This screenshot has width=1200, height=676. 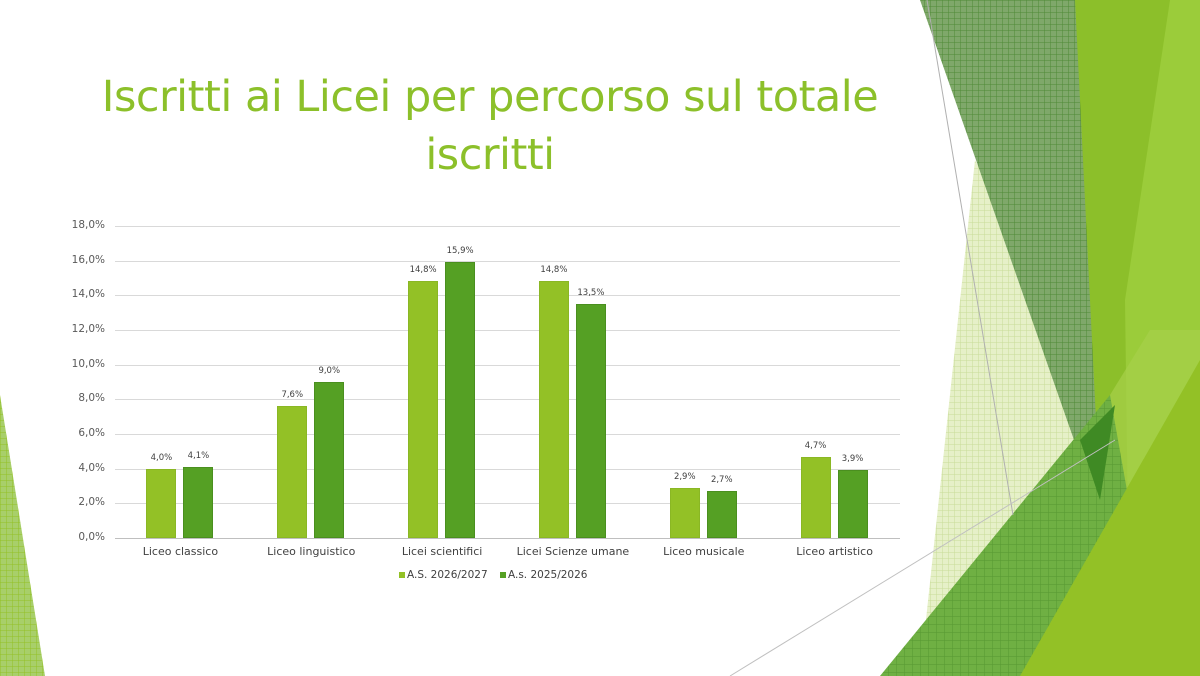 What do you see at coordinates (573, 551) in the screenshot?
I see `x-category-label: Licei Scienze umane` at bounding box center [573, 551].